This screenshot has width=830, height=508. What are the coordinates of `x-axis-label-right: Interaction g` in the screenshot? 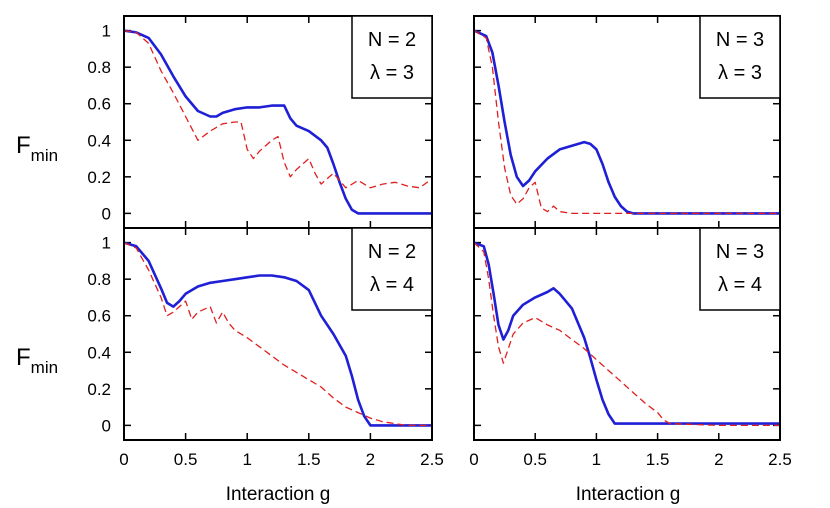 It's located at (628, 494).